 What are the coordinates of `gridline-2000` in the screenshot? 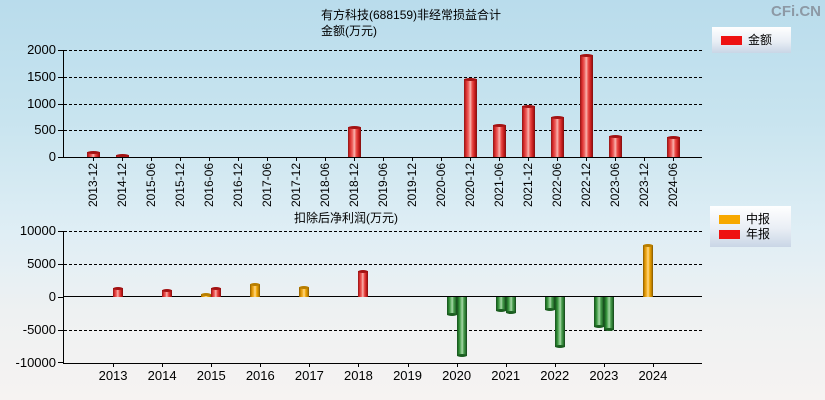 It's located at (383, 50).